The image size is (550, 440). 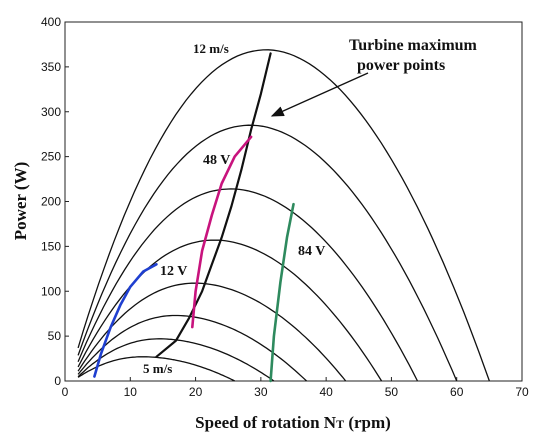 I want to click on x-tick-label: 20, so click(x=196, y=392).